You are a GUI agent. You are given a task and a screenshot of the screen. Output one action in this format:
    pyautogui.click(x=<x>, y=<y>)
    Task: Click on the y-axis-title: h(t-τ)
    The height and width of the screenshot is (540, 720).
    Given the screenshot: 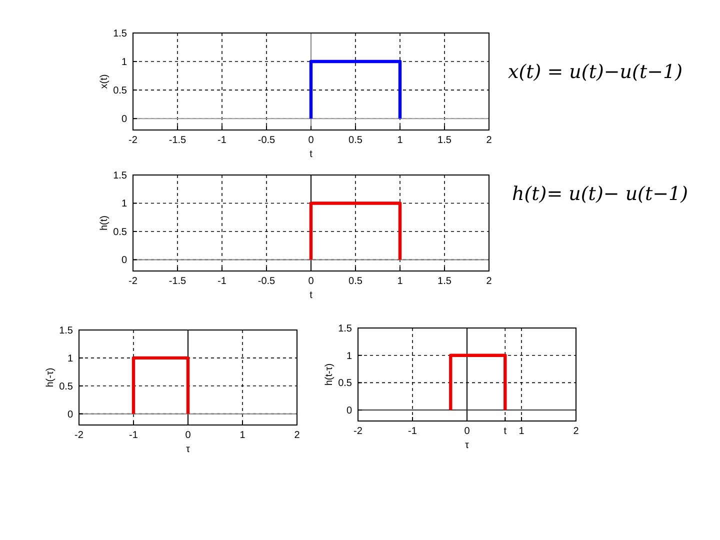 What is the action you would take?
    pyautogui.click(x=329, y=374)
    